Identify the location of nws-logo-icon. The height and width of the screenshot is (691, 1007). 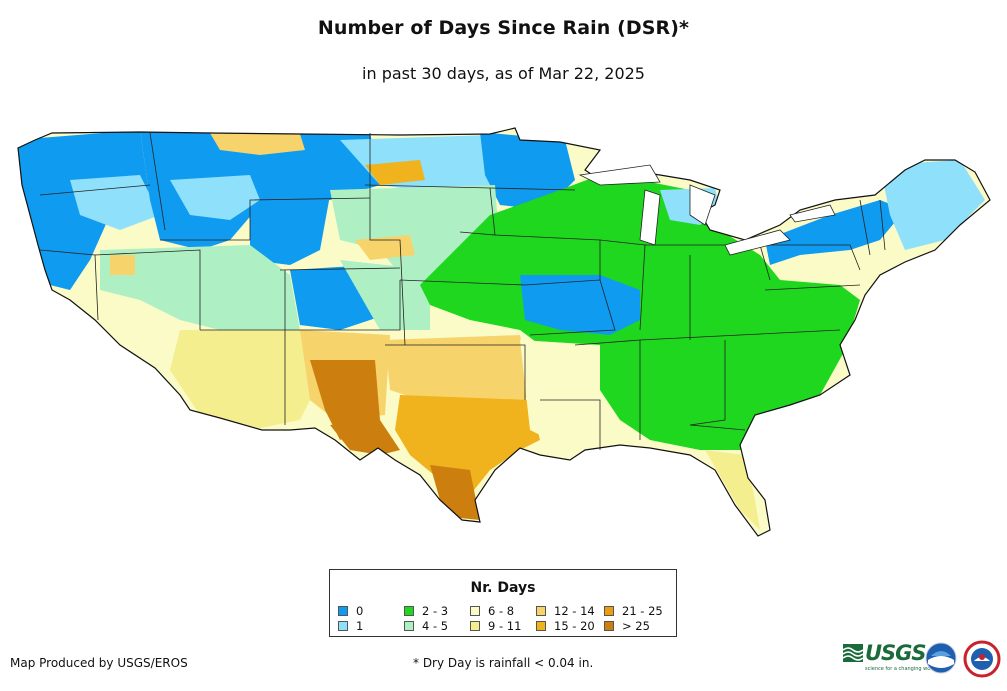
(982, 659).